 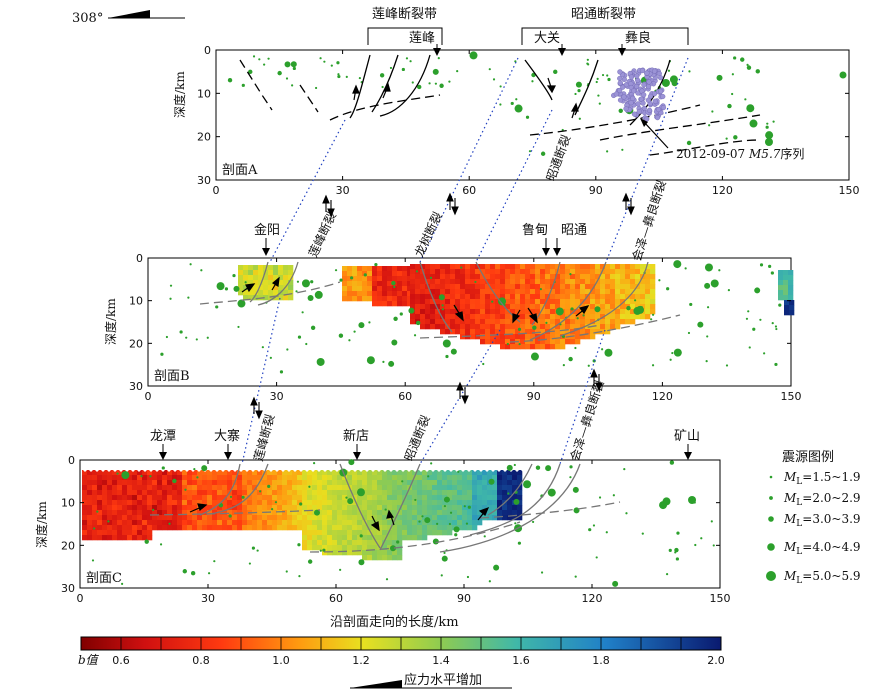 What do you see at coordinates (68, 545) in the screenshot?
I see `c-ytick-2: 20` at bounding box center [68, 545].